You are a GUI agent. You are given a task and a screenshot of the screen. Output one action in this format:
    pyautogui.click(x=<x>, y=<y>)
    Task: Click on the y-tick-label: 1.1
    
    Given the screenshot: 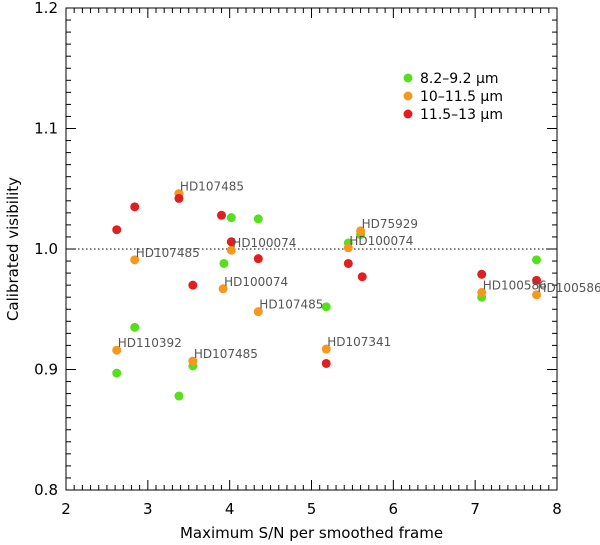 What is the action you would take?
    pyautogui.click(x=46, y=129)
    